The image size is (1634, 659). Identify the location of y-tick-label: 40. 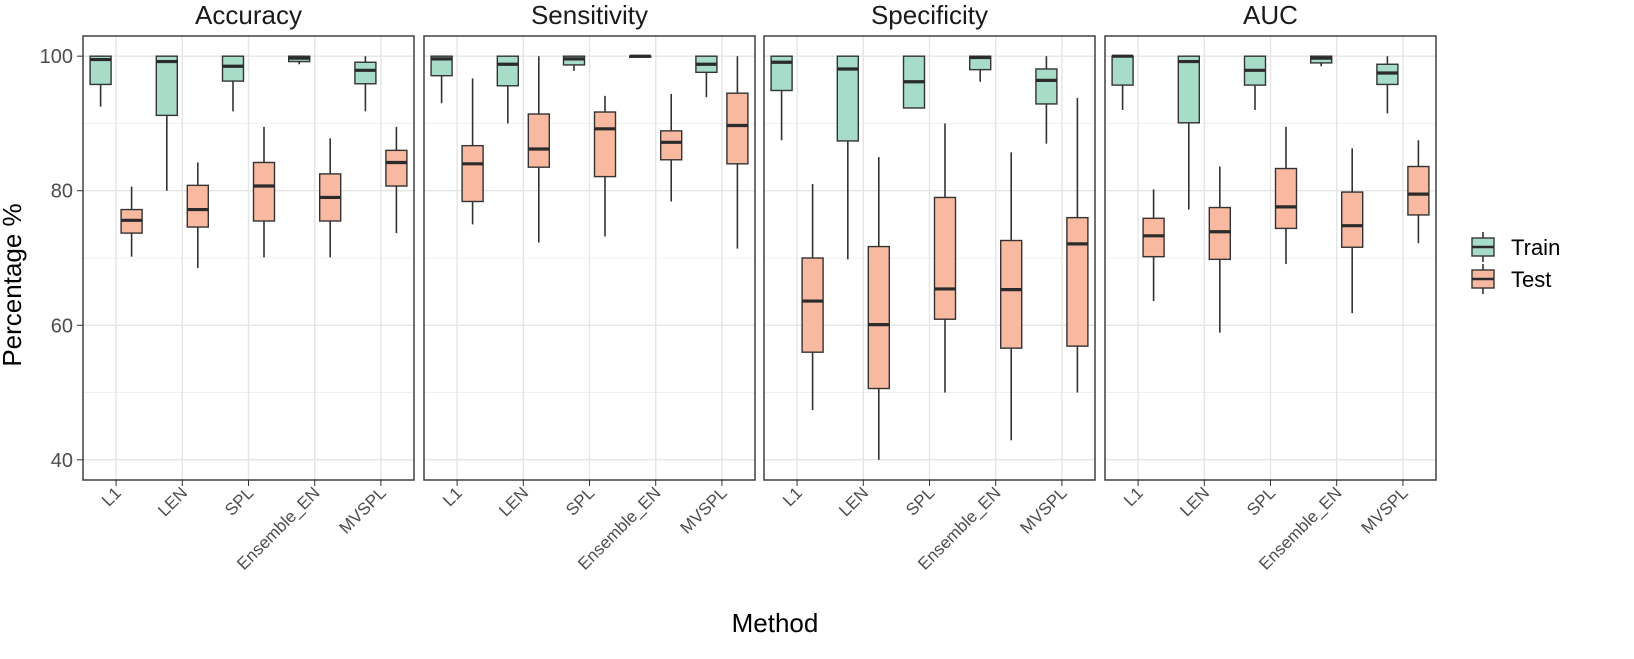
(62, 461).